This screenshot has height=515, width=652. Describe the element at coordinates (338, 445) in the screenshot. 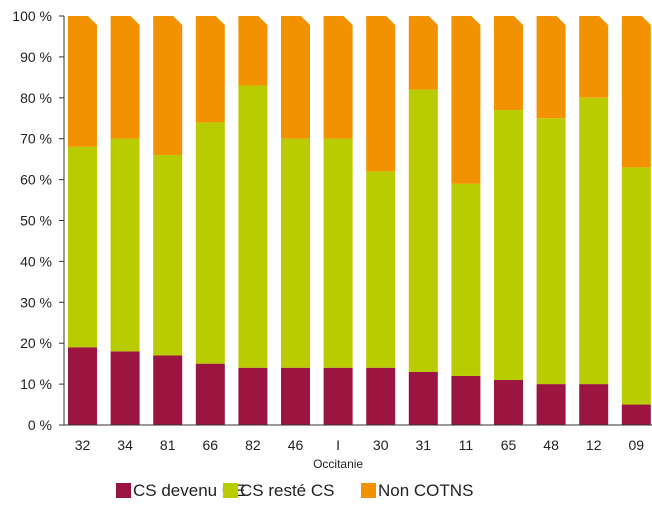

I see `x-tick-label: I` at that location.